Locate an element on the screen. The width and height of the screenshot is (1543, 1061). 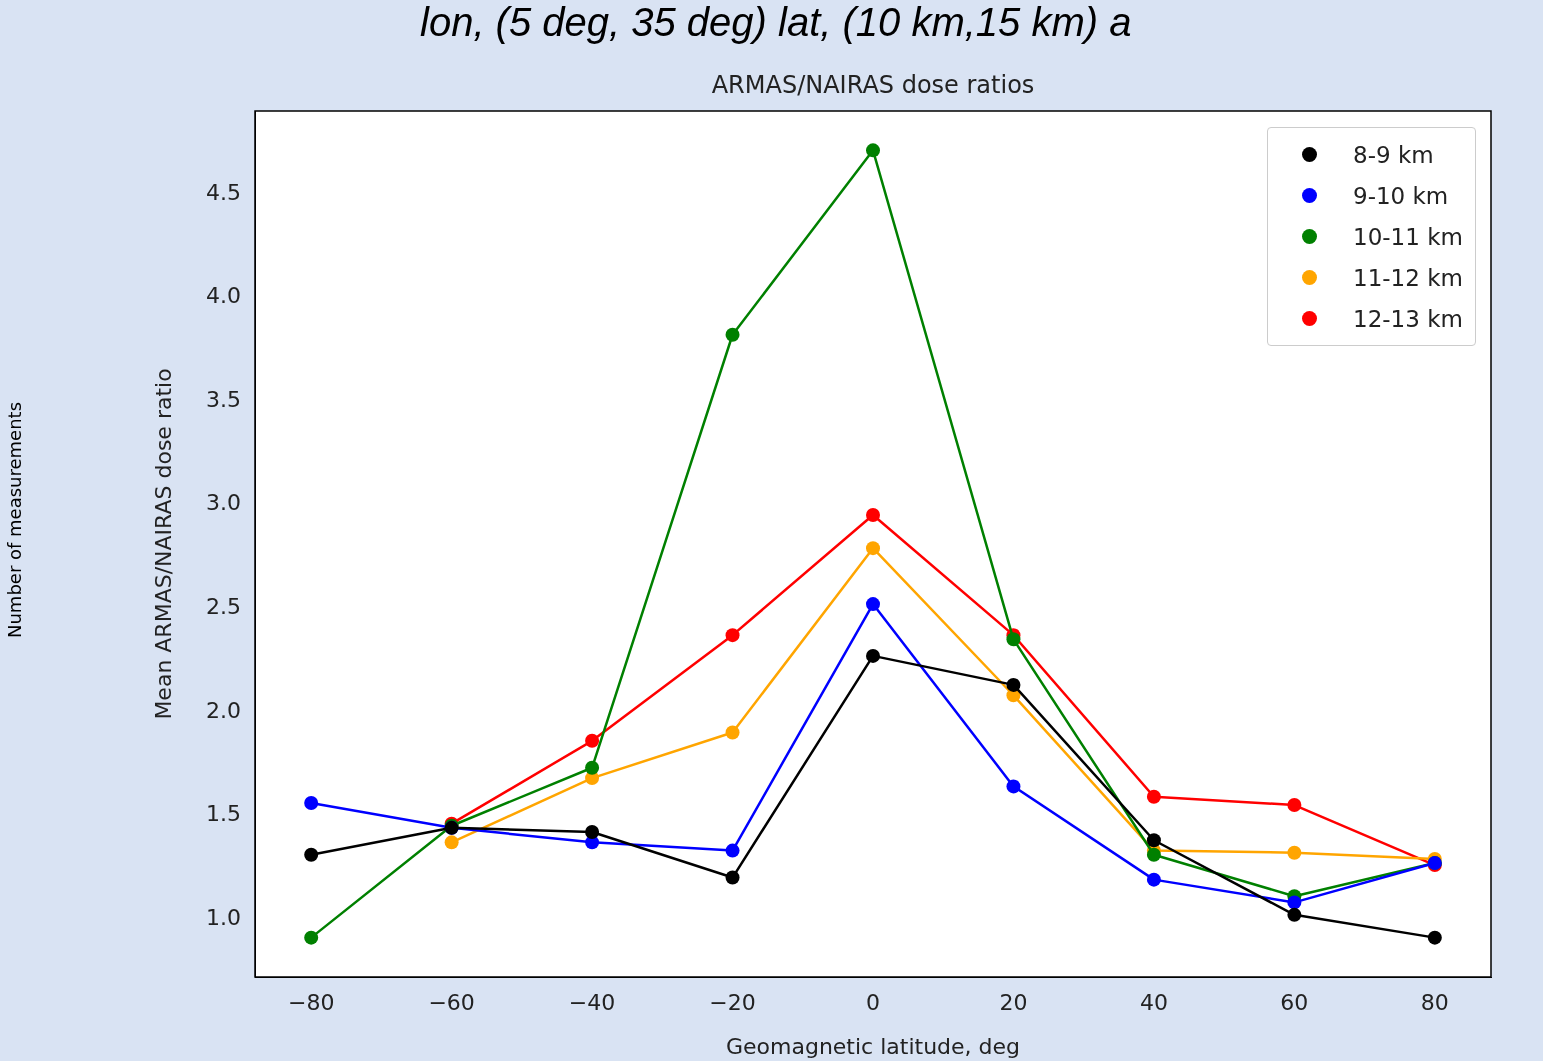
legend-label: 8-9 km is located at coordinates (1393, 154).